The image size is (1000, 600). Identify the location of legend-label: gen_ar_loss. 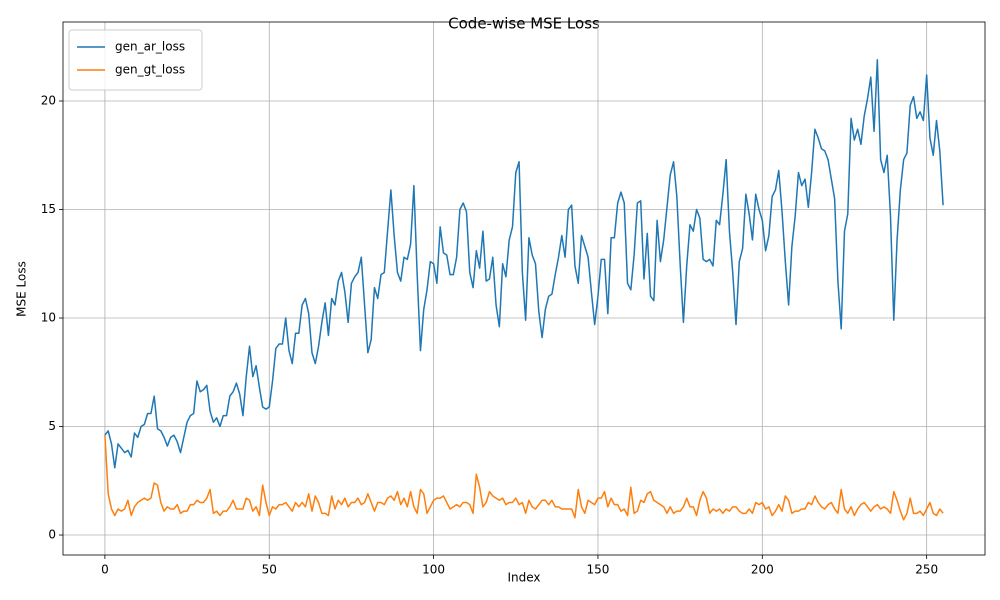
(150, 47).